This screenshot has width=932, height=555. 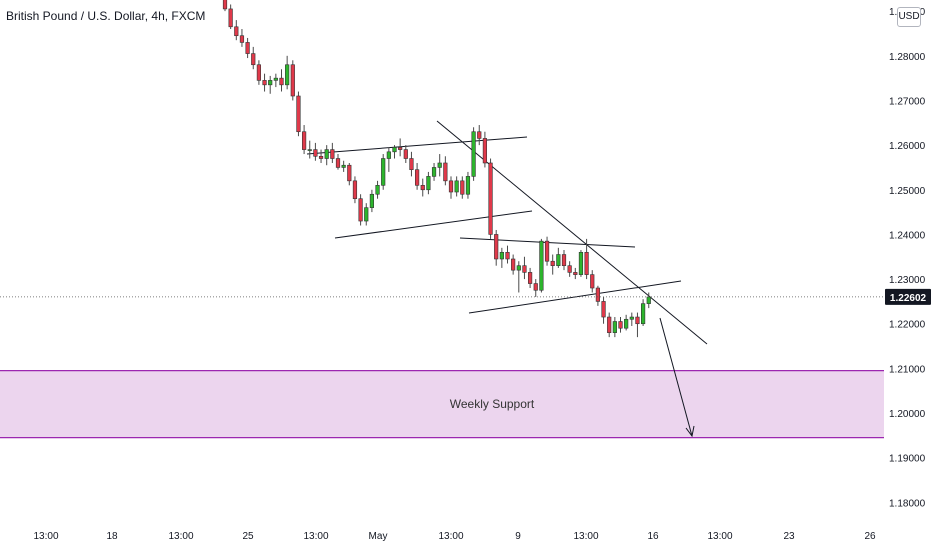 What do you see at coordinates (907, 369) in the screenshot?
I see `y-tick-label: 1.21000` at bounding box center [907, 369].